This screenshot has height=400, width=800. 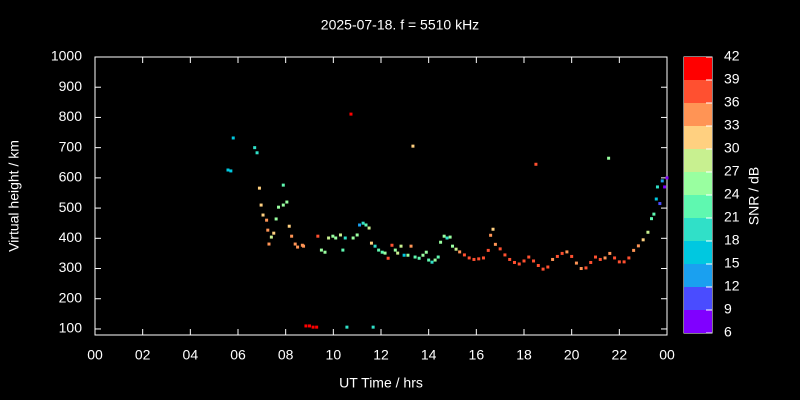 What do you see at coordinates (381, 383) in the screenshot?
I see `x-axis-label: UT Time / hrs` at bounding box center [381, 383].